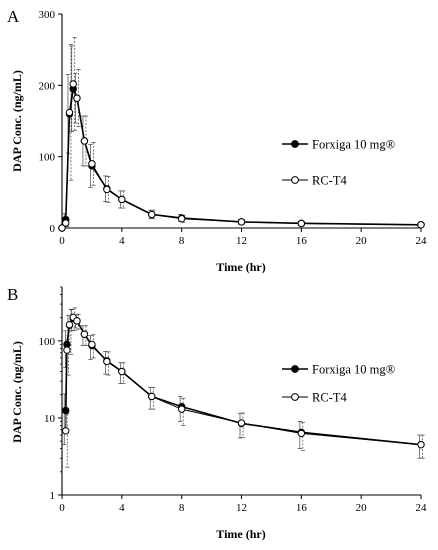  What do you see at coordinates (182, 241) in the screenshot?
I see `x-tick-label-a-2: 8` at bounding box center [182, 241].